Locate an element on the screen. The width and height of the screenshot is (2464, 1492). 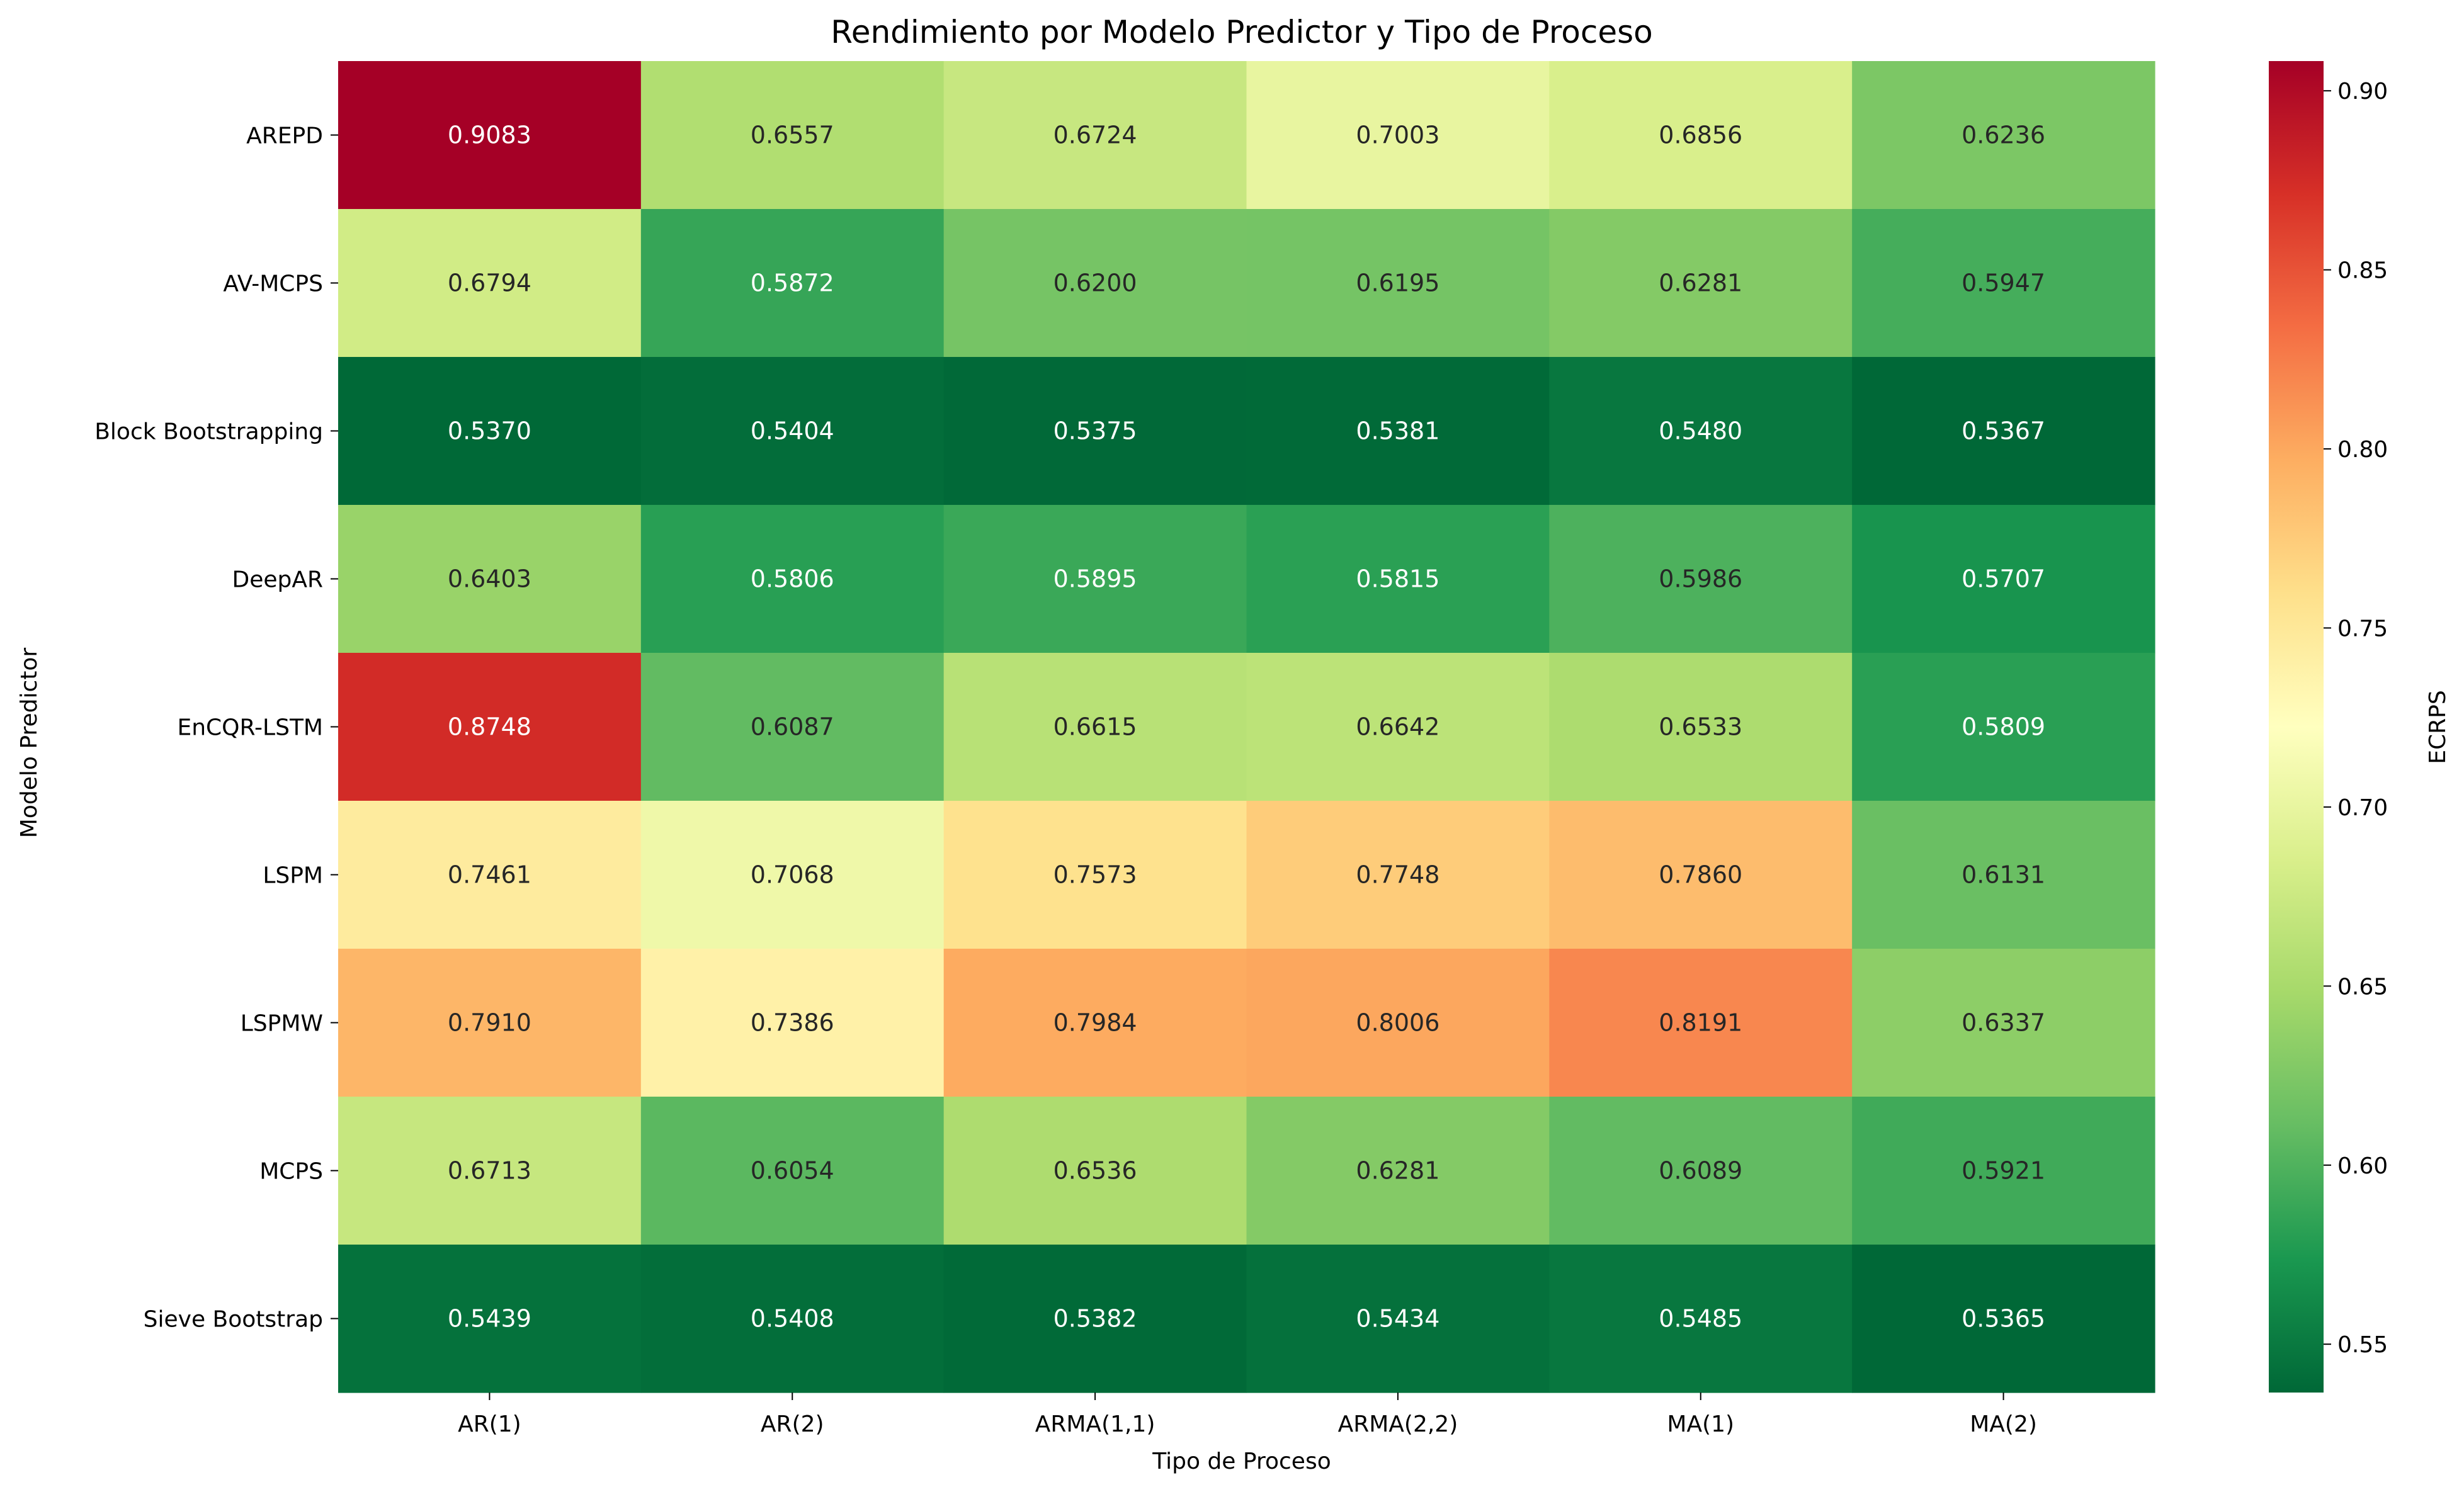
colorbar-tick-label: 0.75 is located at coordinates (2362, 628).